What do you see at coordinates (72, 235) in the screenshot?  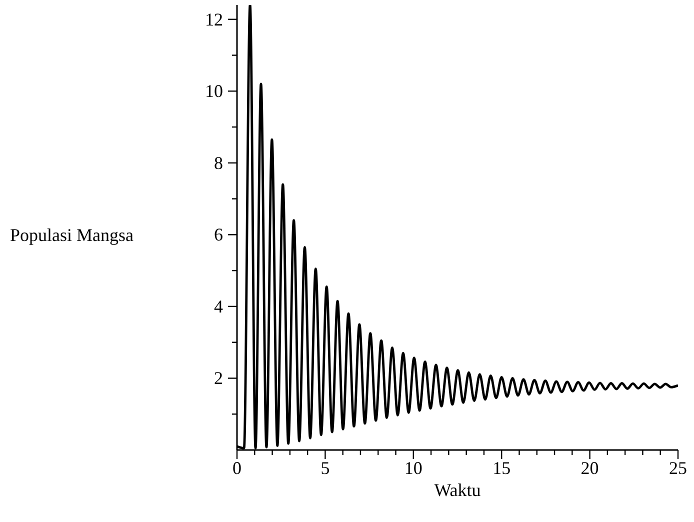 I see `y-axis-title: Populasi Mangsa` at bounding box center [72, 235].